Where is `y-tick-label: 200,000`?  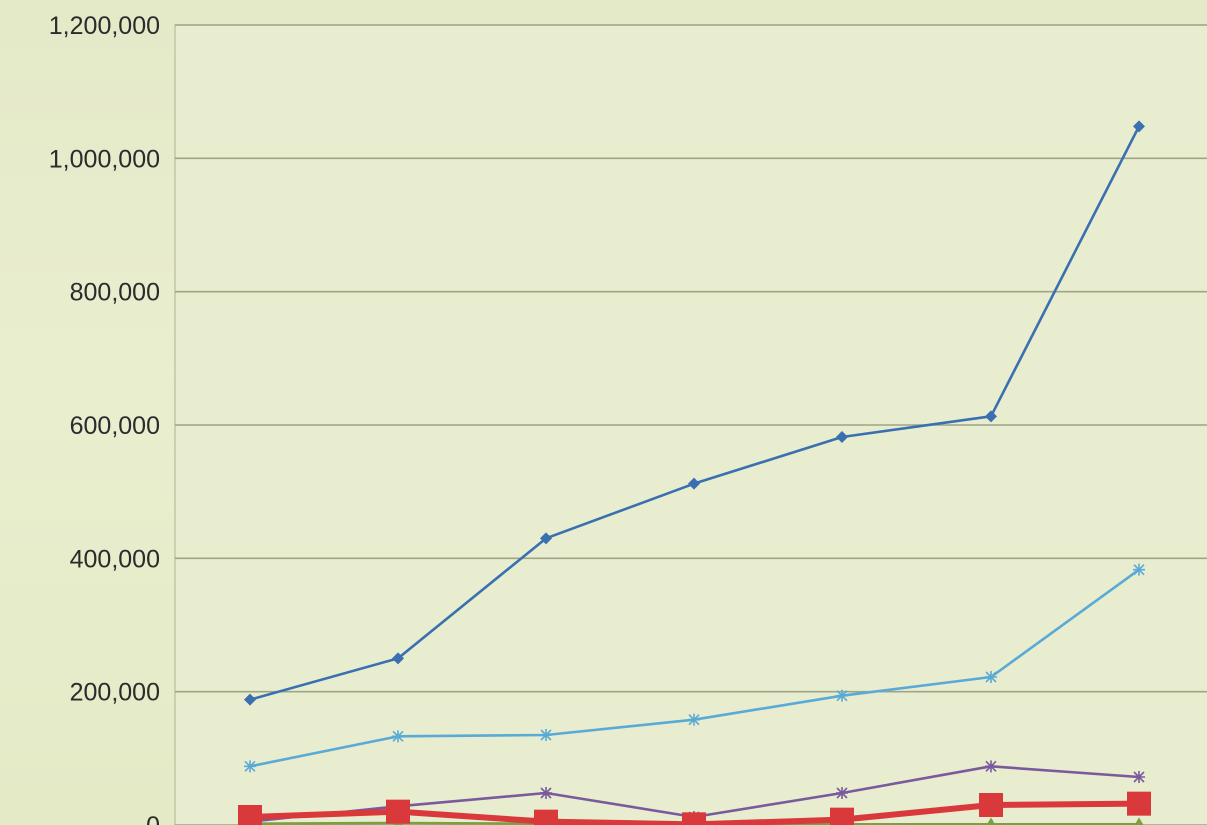 y-tick-label: 200,000 is located at coordinates (115, 693).